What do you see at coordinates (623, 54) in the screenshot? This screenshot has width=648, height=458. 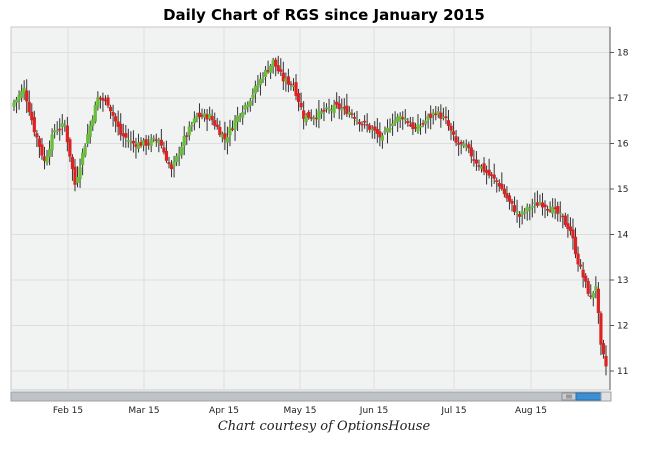 I see `y-tick-label: 18` at bounding box center [623, 54].